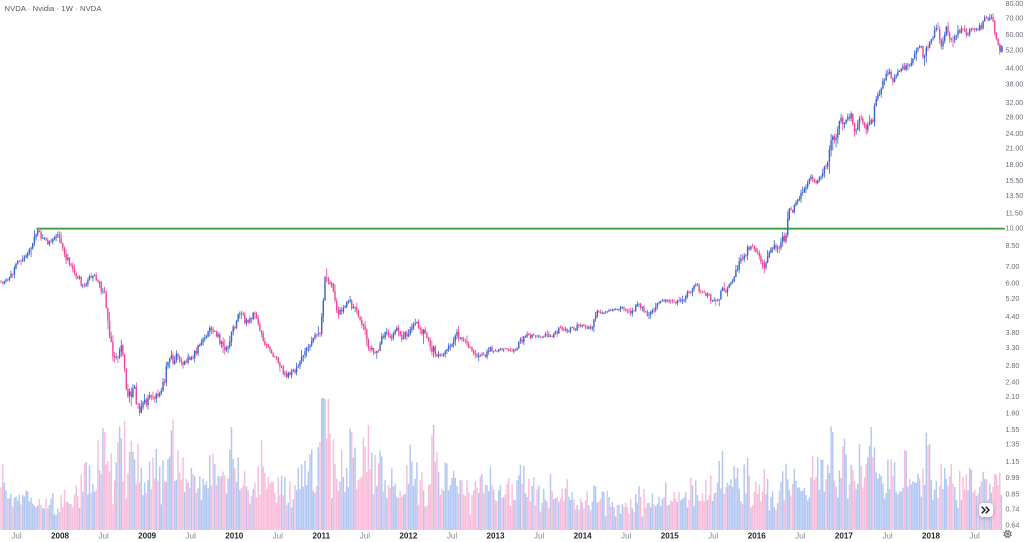 The width and height of the screenshot is (1024, 542). I want to click on svg-text: 28.00, so click(1015, 116).